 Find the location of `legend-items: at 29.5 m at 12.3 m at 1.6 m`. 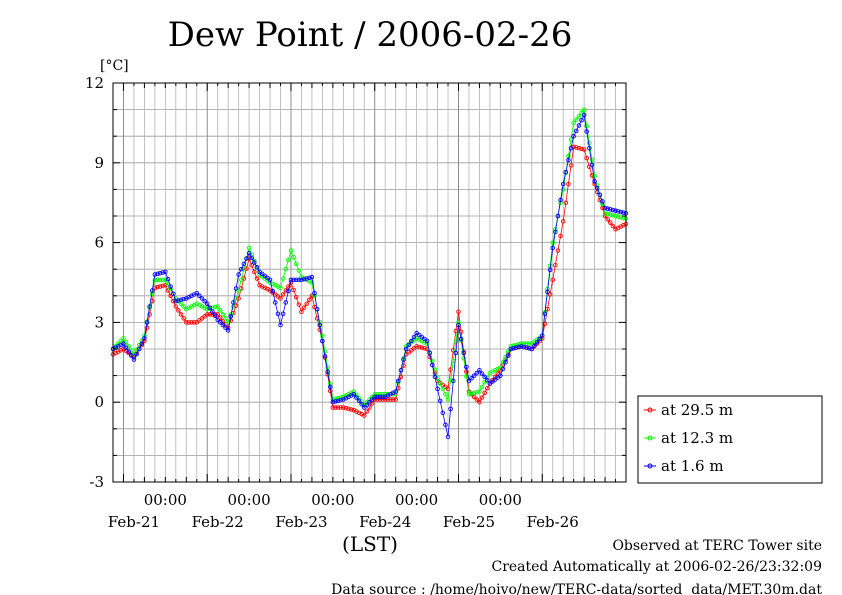

legend-items: at 29.5 m at 12.3 m at 1.6 m is located at coordinates (688, 438).